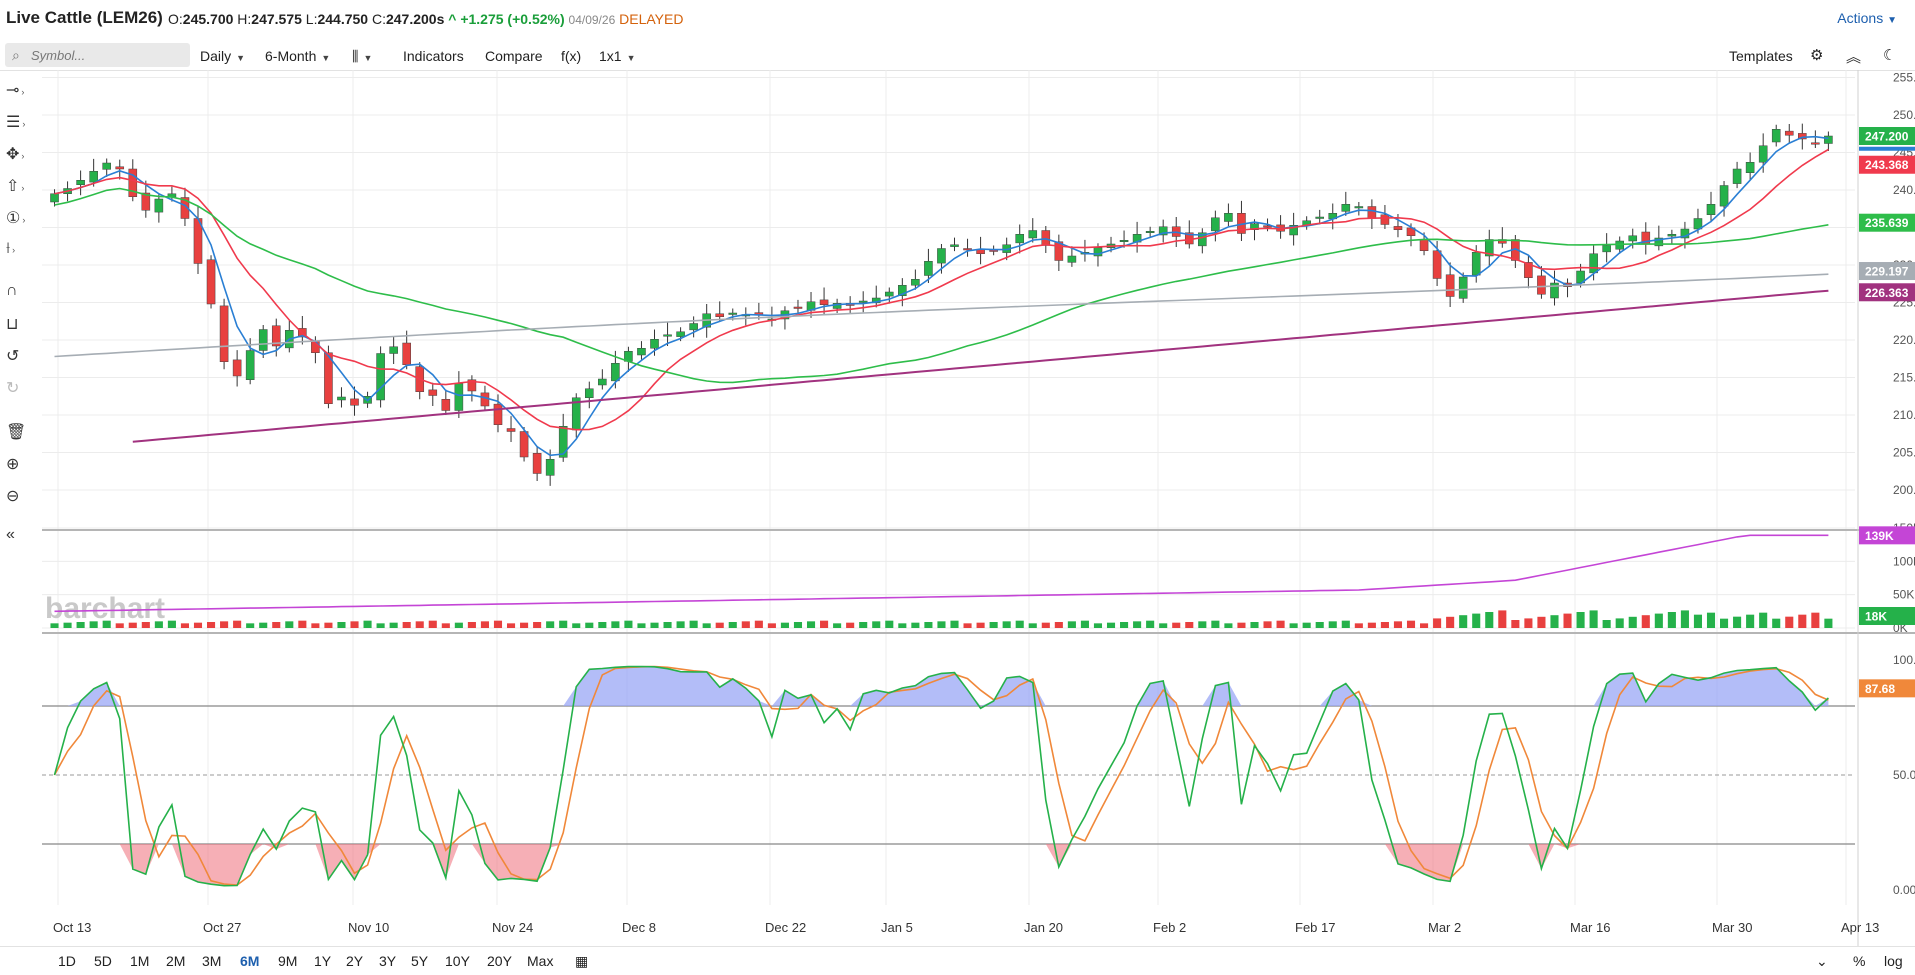 This screenshot has width=1915, height=975. I want to click on indicators-button: Indicators, so click(433, 56).